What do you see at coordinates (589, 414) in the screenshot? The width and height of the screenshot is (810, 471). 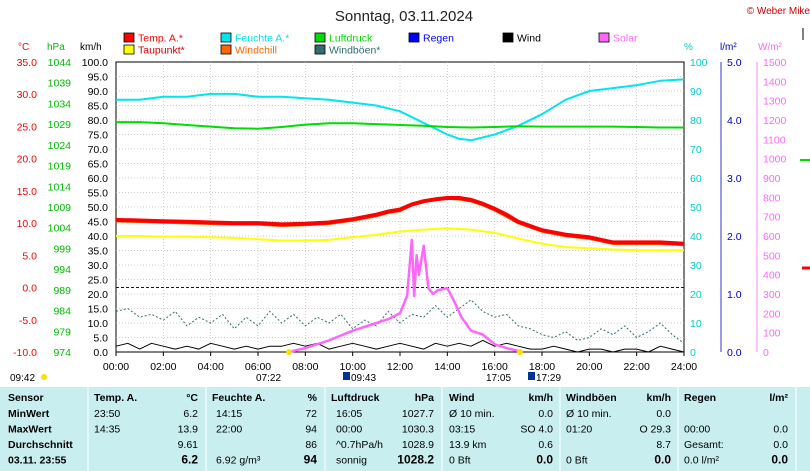 I see `stats-cell-gust-lbl: Ø 10 min.` at bounding box center [589, 414].